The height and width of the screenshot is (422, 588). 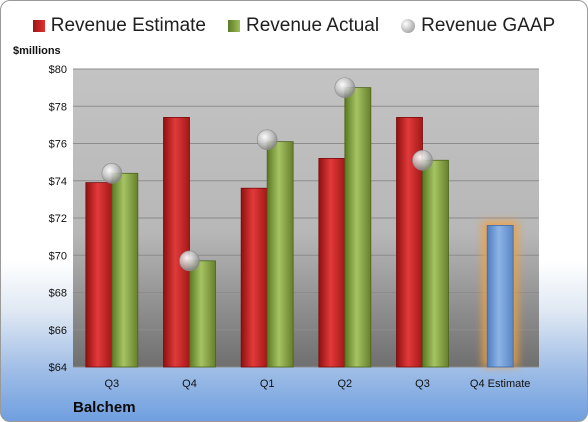 I want to click on legend-item-estimate: Revenue Estimate, so click(x=119, y=26).